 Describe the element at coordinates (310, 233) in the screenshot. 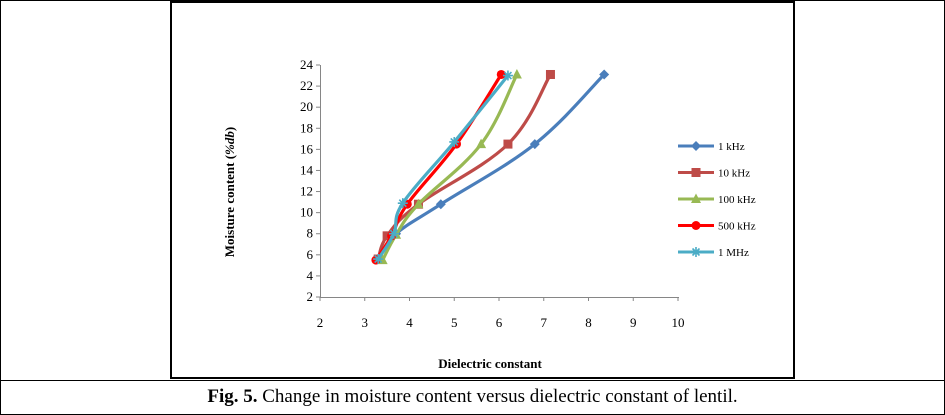

I see `y-tick-label: 8` at that location.